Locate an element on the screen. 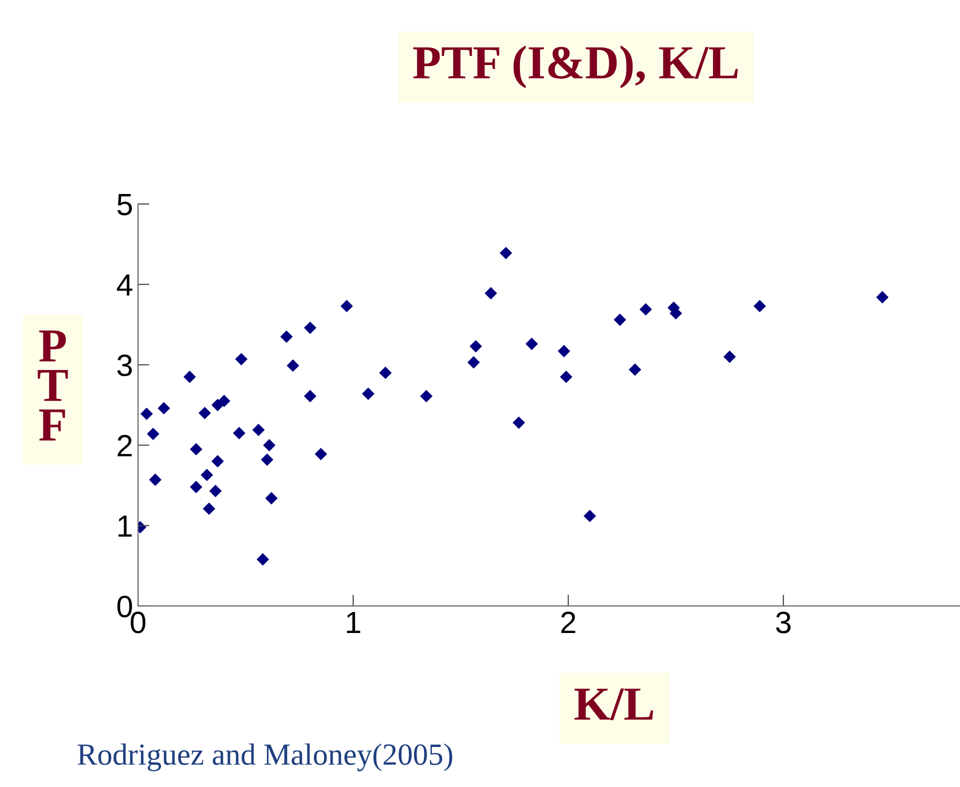 The width and height of the screenshot is (960, 787). x-axis-title: K/L is located at coordinates (614, 704).